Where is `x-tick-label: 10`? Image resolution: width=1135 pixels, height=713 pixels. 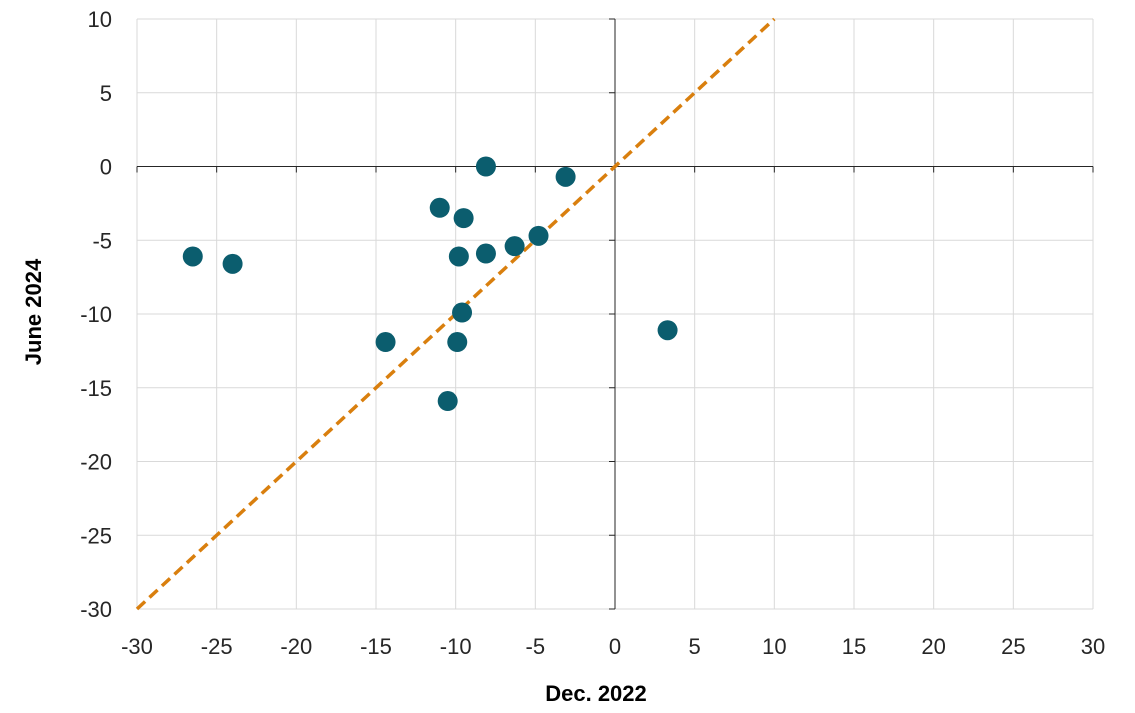
x-tick-label: 10 is located at coordinates (774, 646).